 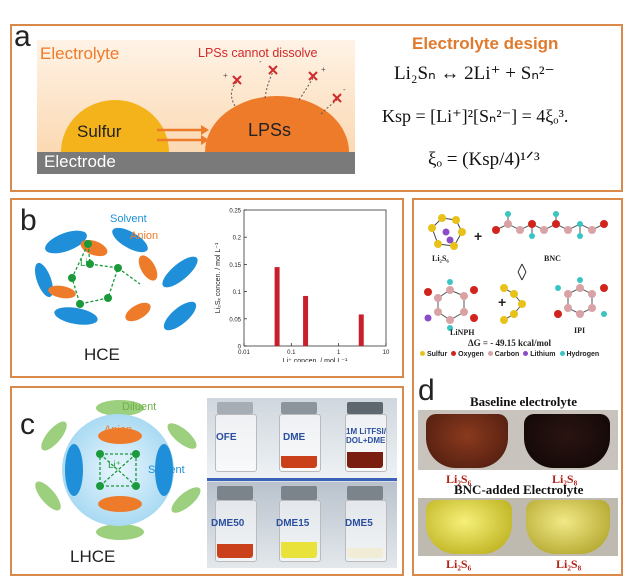 I want to click on vials-photo, so click(x=302, y=483).